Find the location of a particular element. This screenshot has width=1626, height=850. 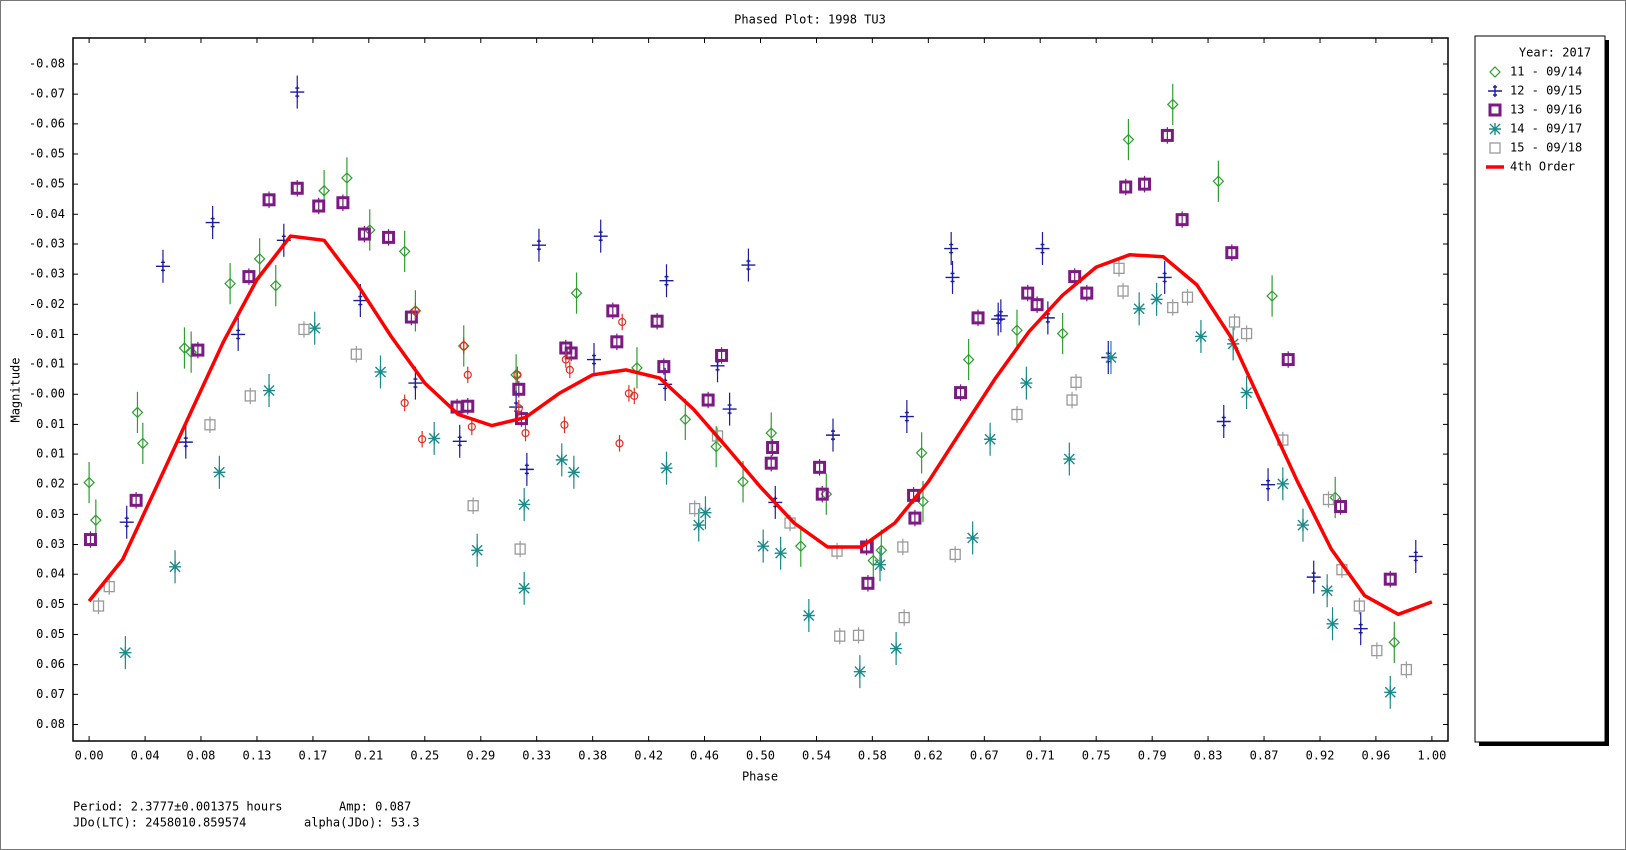

x-tick-label: 0.67 is located at coordinates (984, 756).